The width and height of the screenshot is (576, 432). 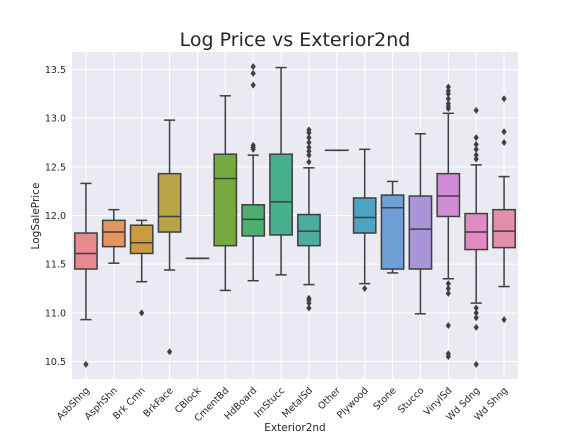 What do you see at coordinates (295, 40) in the screenshot?
I see `chart-title: Log Price vs Exterior2nd` at bounding box center [295, 40].